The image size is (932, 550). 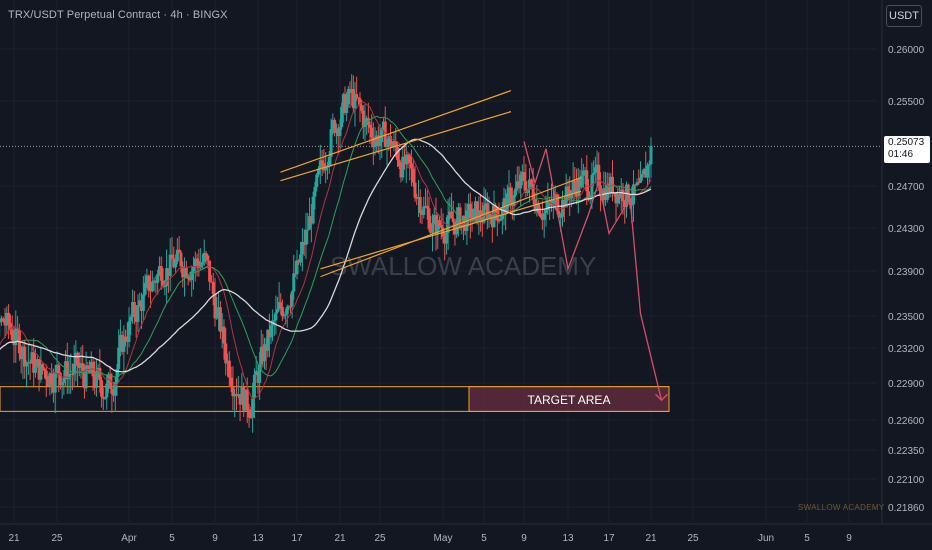 I want to click on price-tick-label: 0.23200, so click(x=906, y=349).